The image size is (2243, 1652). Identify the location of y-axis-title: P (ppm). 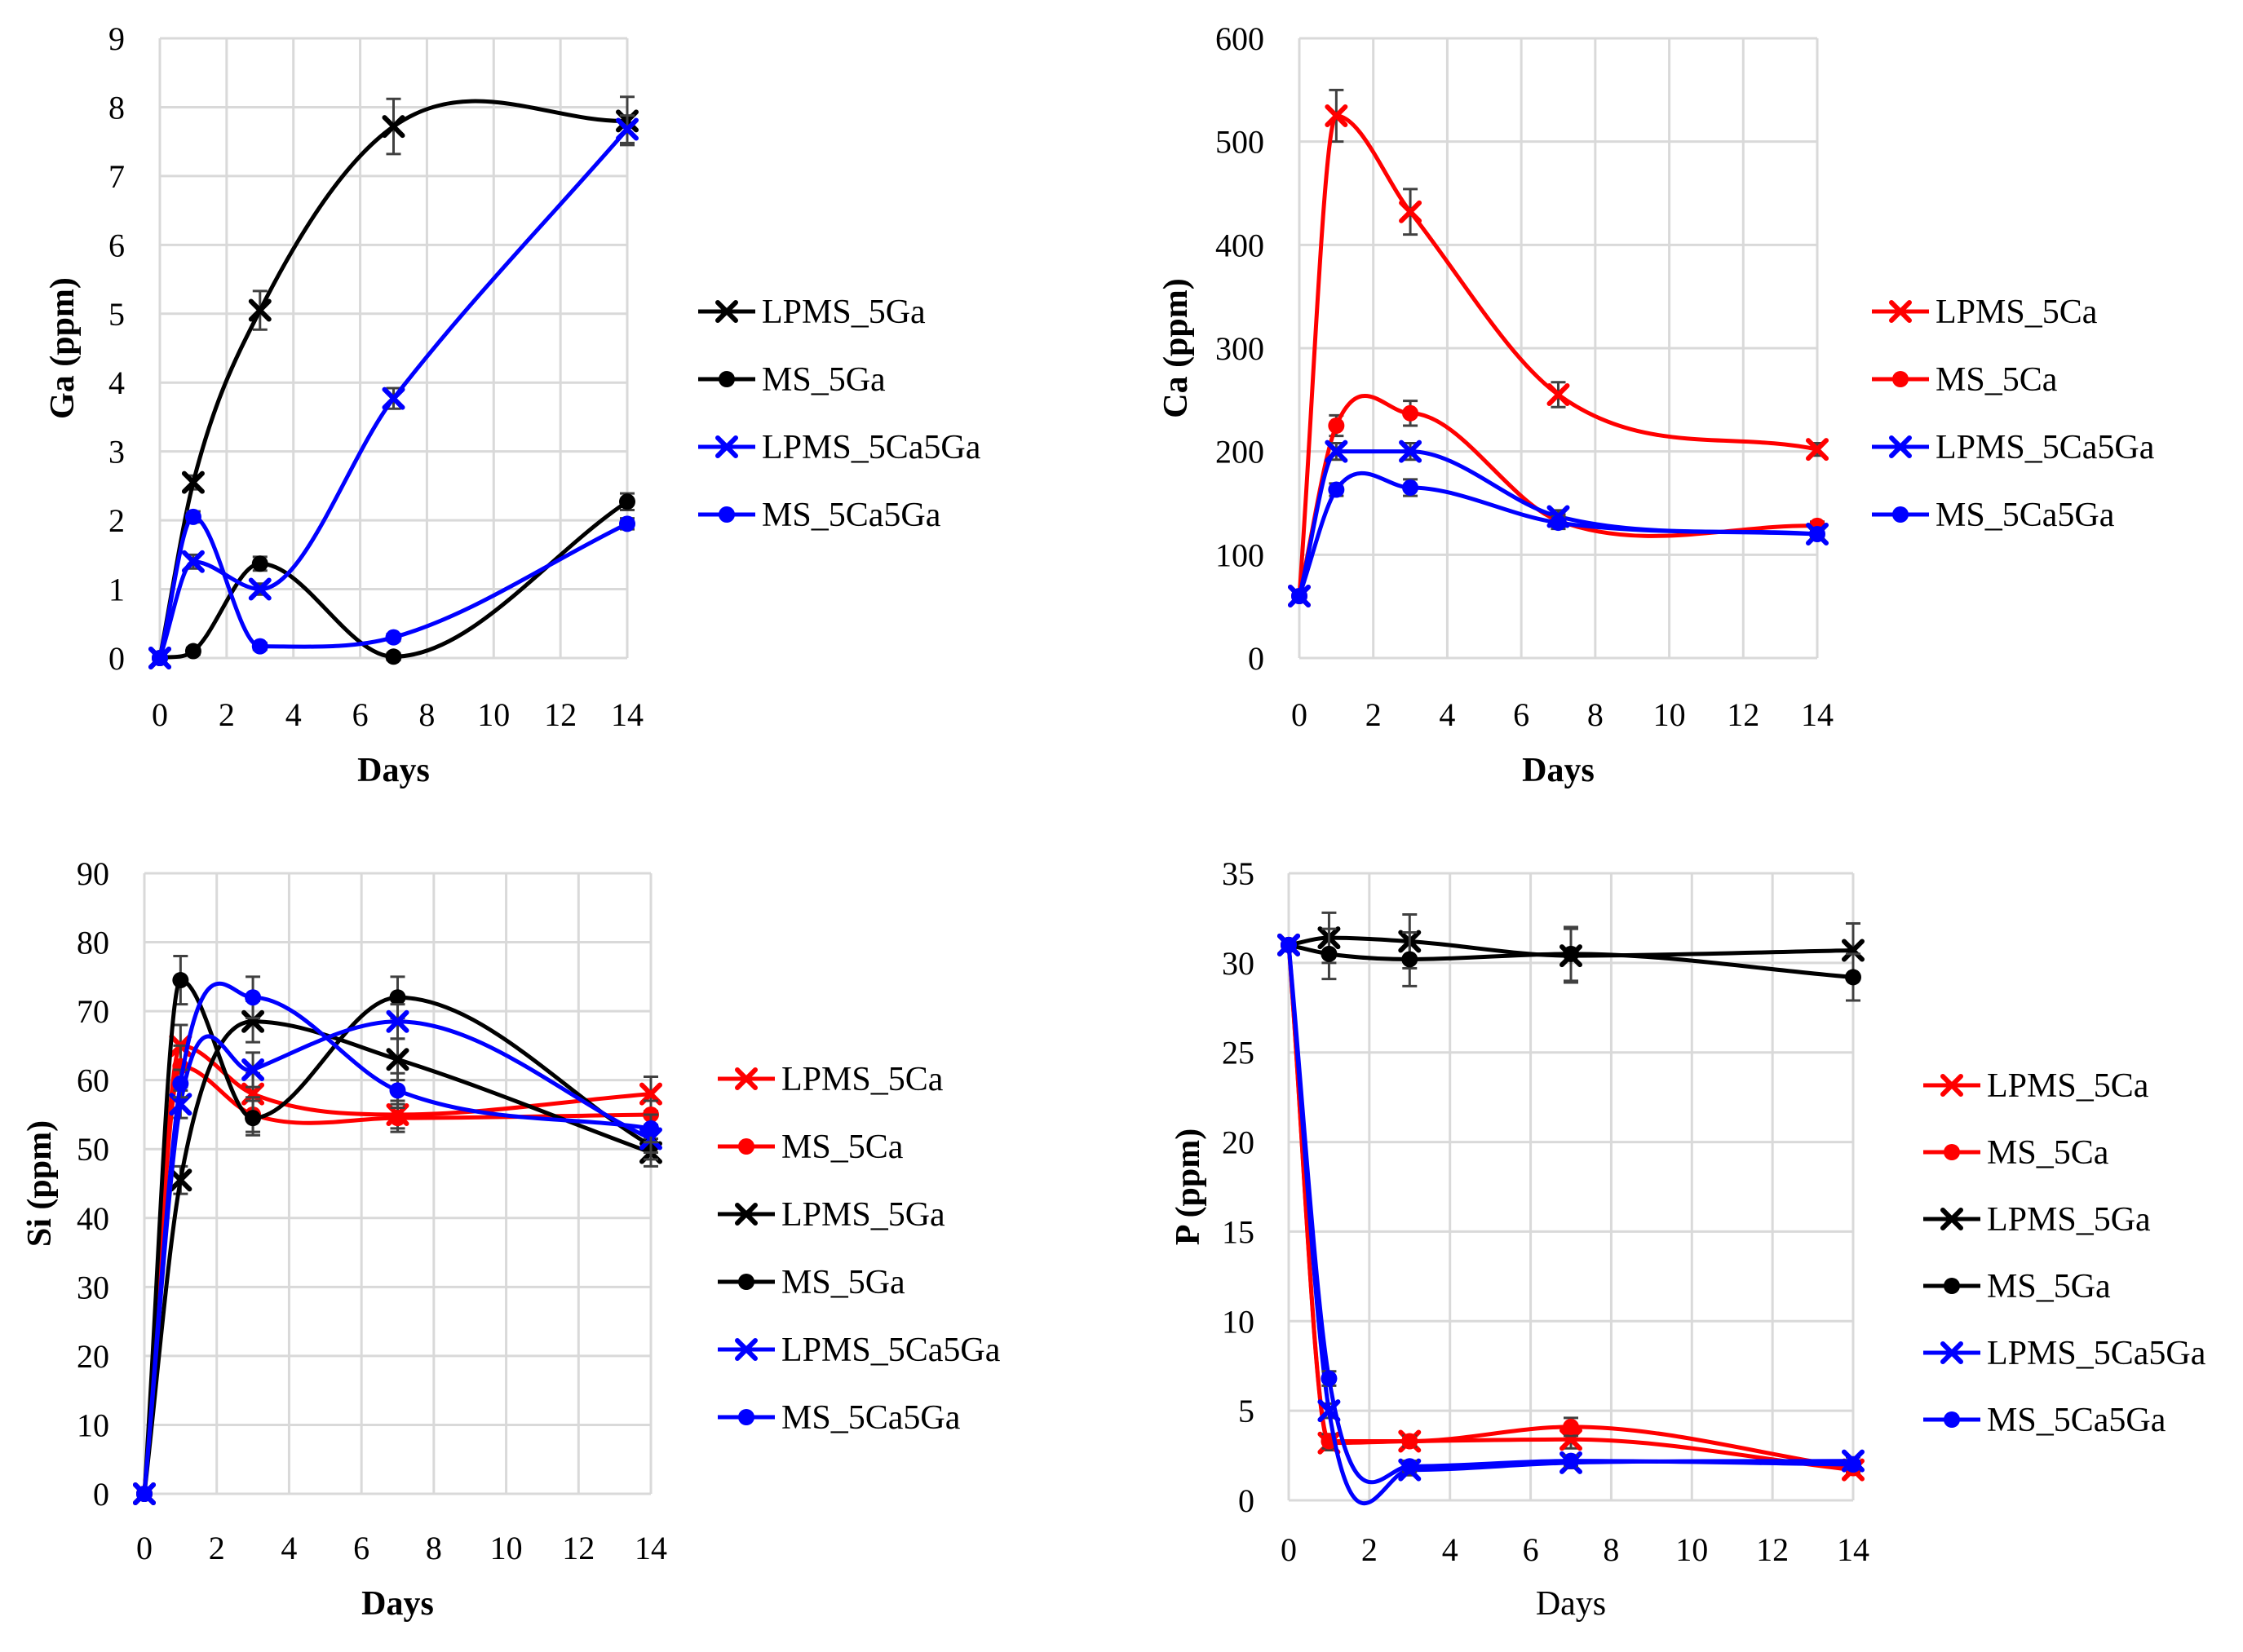
(1188, 1187).